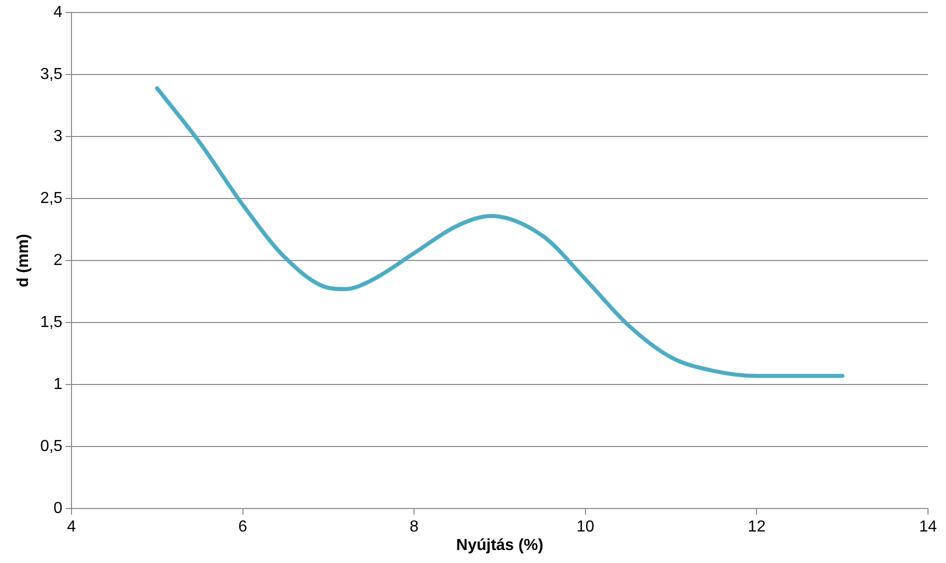  I want to click on x-tick-label: 10, so click(585, 527).